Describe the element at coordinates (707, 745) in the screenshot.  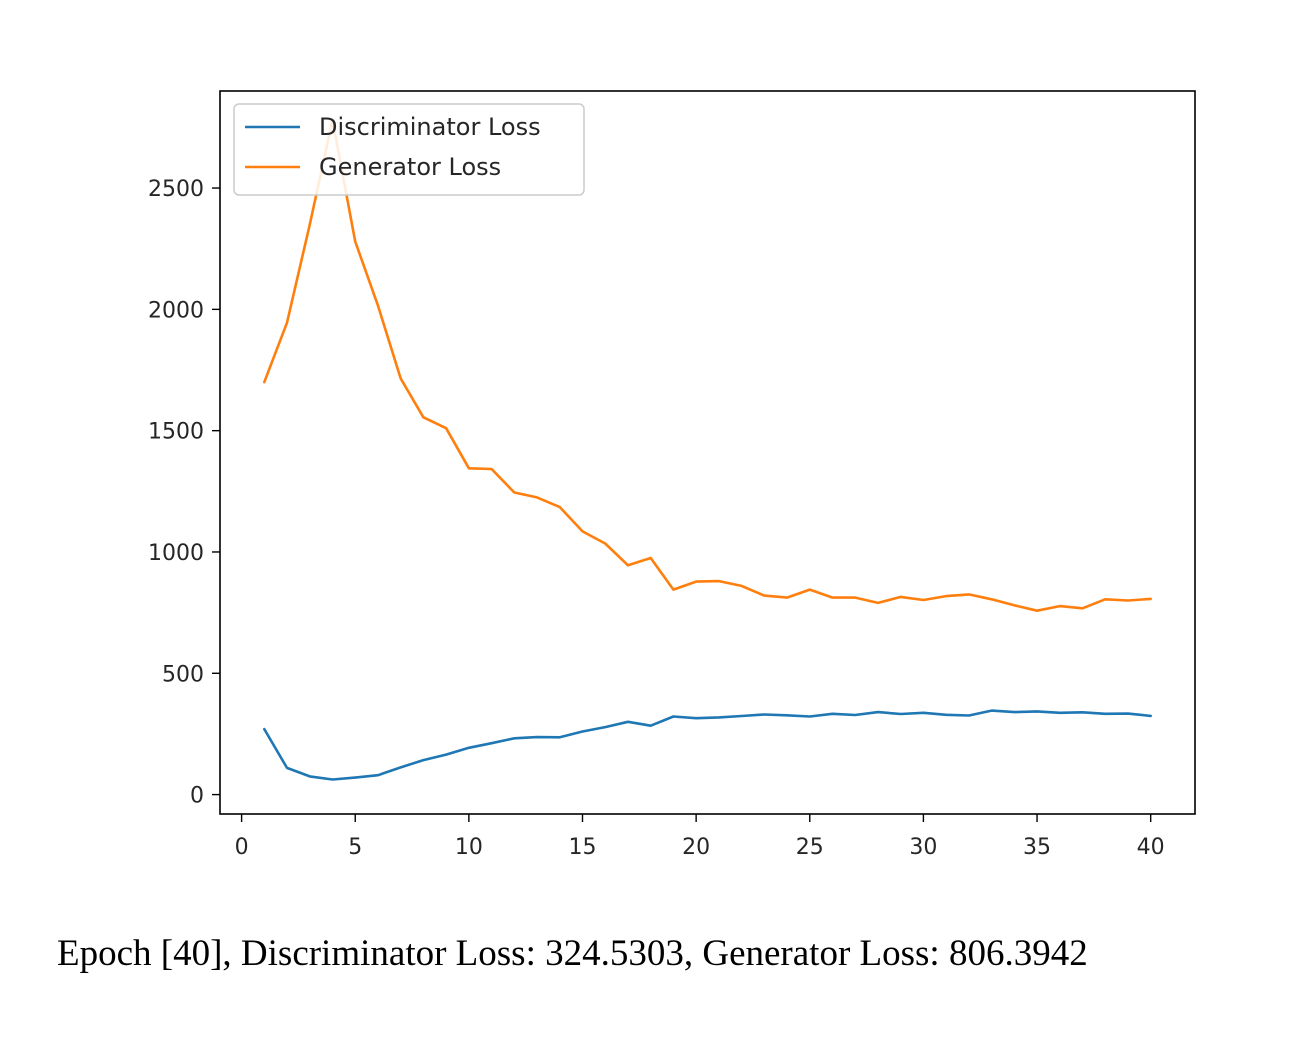
I see `series-line-discriminator` at that location.